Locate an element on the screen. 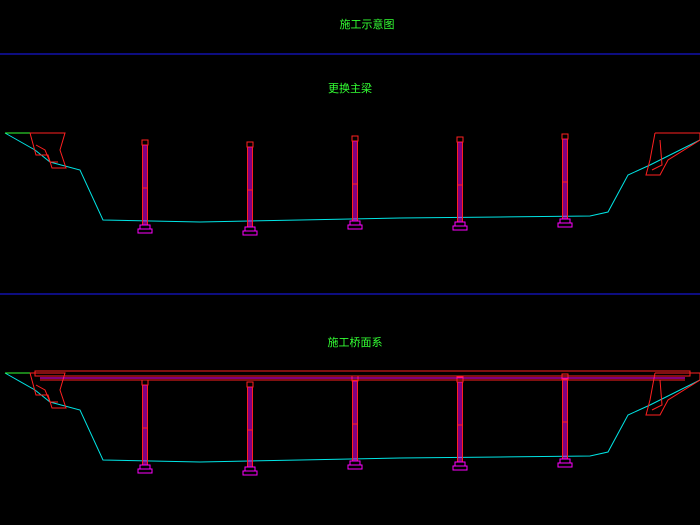  drawing-title: 施工示意图 is located at coordinates (367, 24).